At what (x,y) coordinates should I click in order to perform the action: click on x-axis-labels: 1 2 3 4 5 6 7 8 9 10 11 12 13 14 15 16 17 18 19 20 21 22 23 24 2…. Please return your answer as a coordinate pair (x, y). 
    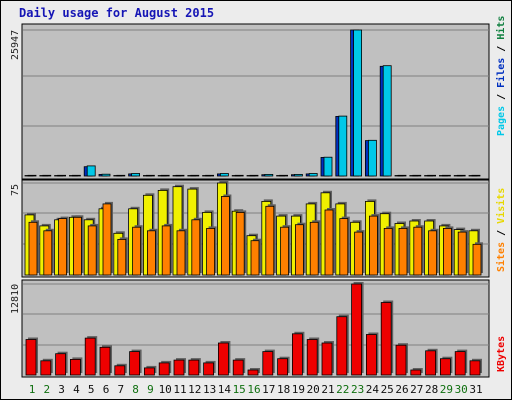
    Looking at the image, I should click on (256, 389).